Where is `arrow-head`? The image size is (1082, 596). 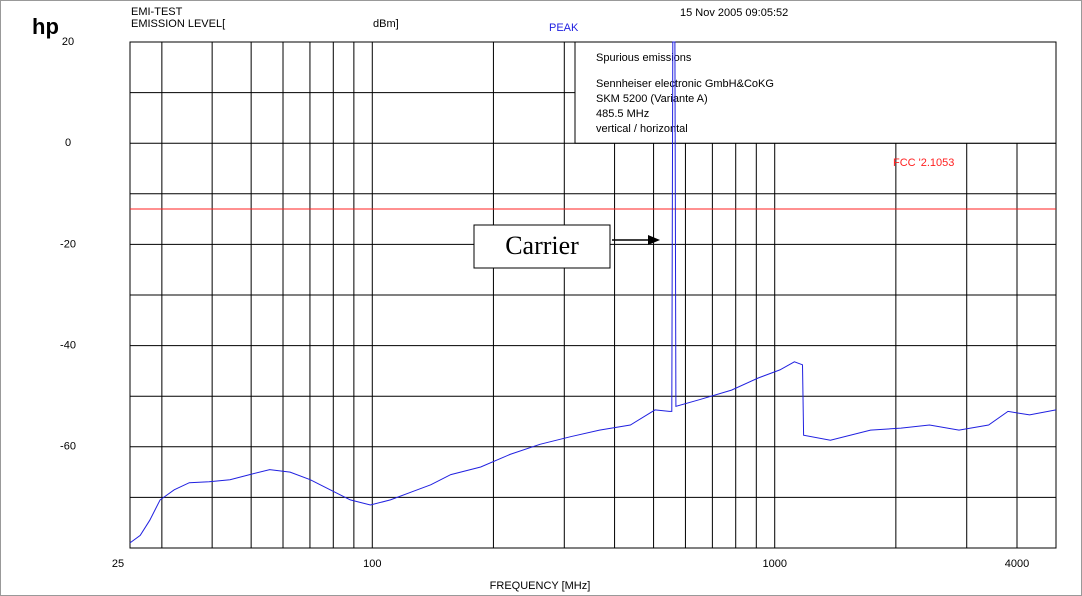
arrow-head is located at coordinates (654, 240).